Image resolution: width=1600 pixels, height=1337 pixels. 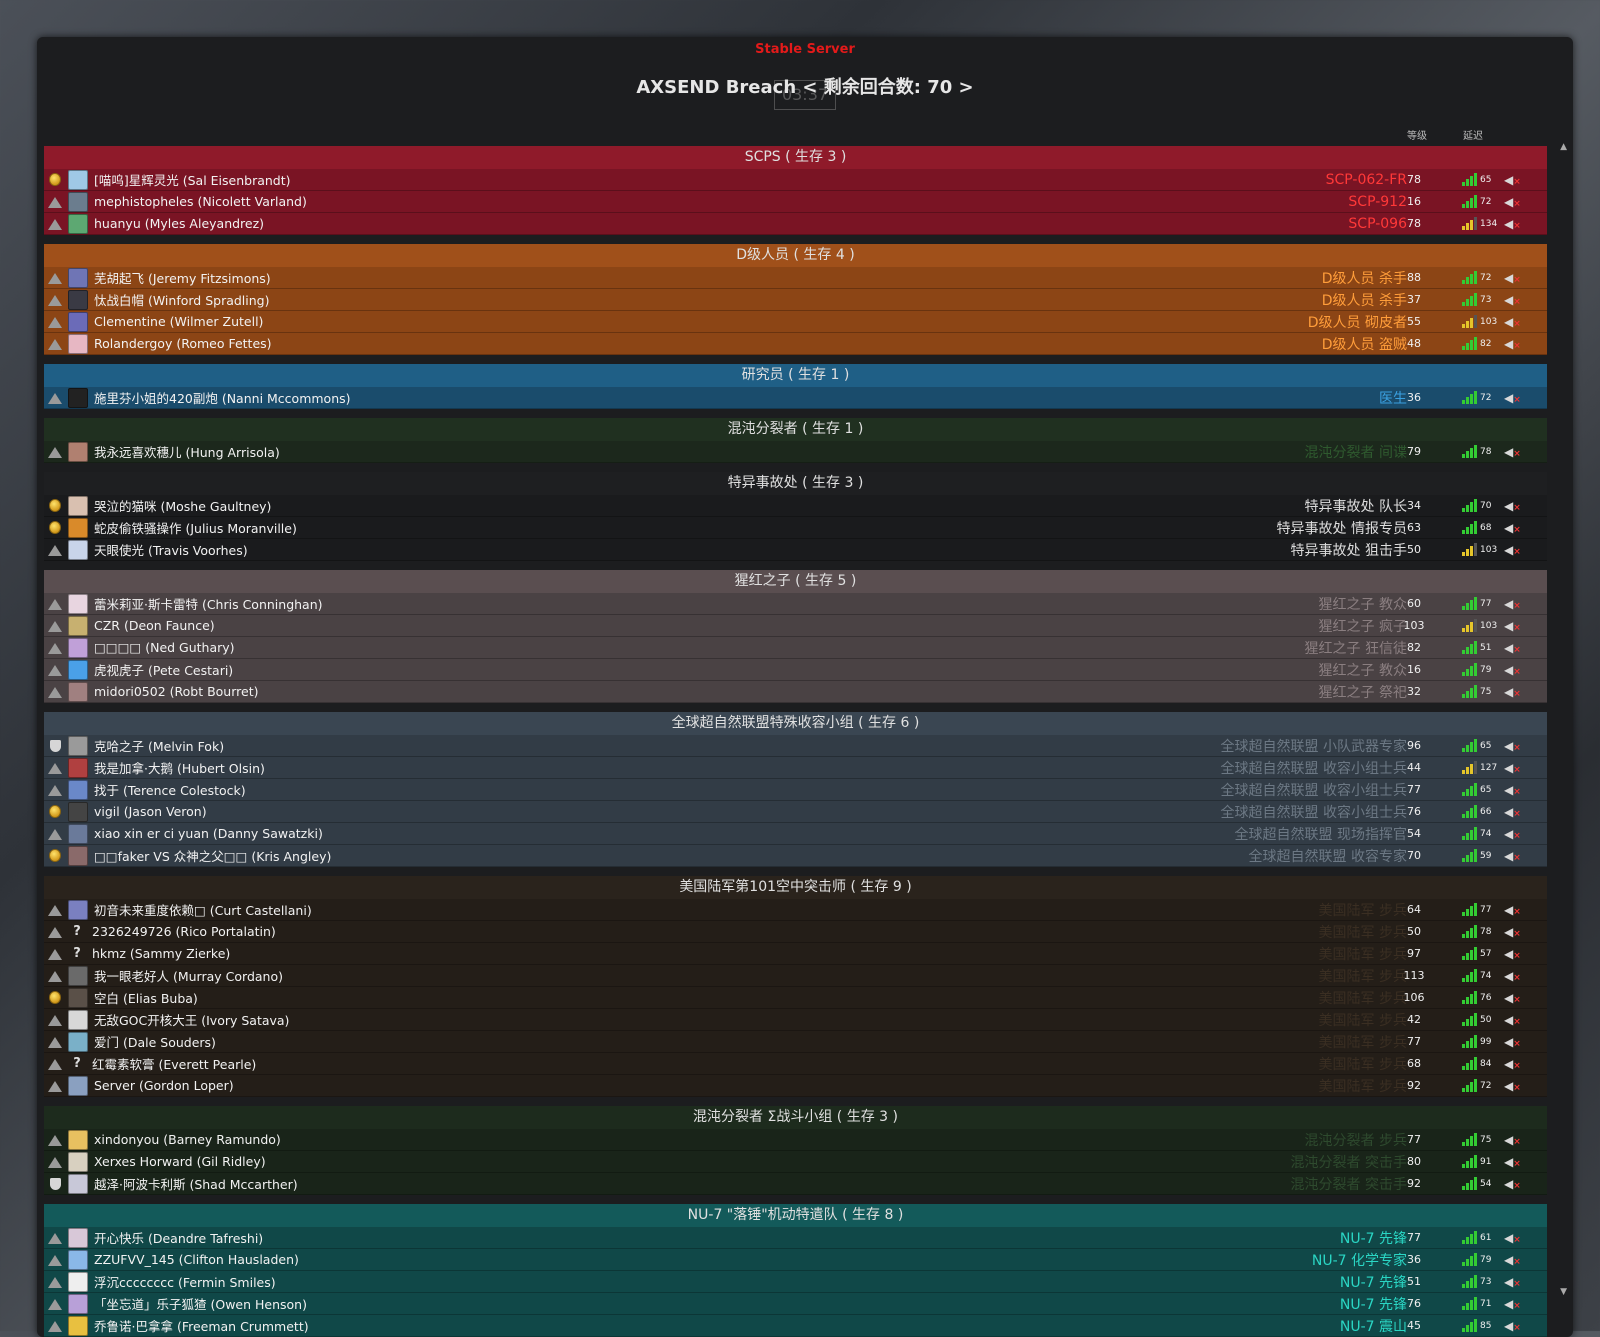 What do you see at coordinates (795, 1304) in the screenshot?
I see `player-row: 「坐忘道」乐子狐猹 (Owen Henson) NU-7 先锋 76 71 ◀×` at bounding box center [795, 1304].